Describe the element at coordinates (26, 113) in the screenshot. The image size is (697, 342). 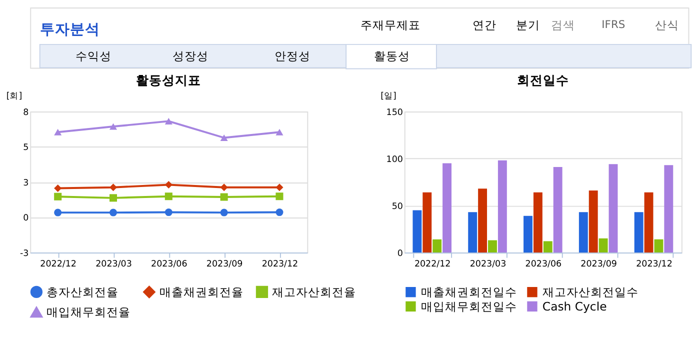
I see `y-tick-label: 8` at that location.